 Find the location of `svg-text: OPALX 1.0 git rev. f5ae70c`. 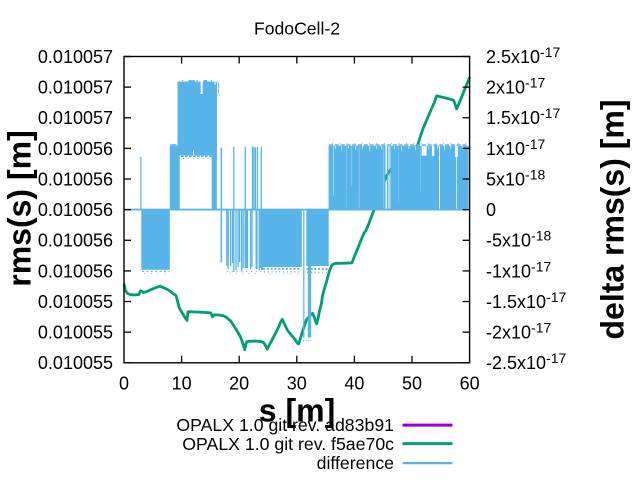

svg-text: OPALX 1.0 git rev. f5ae70c is located at coordinates (288, 444).